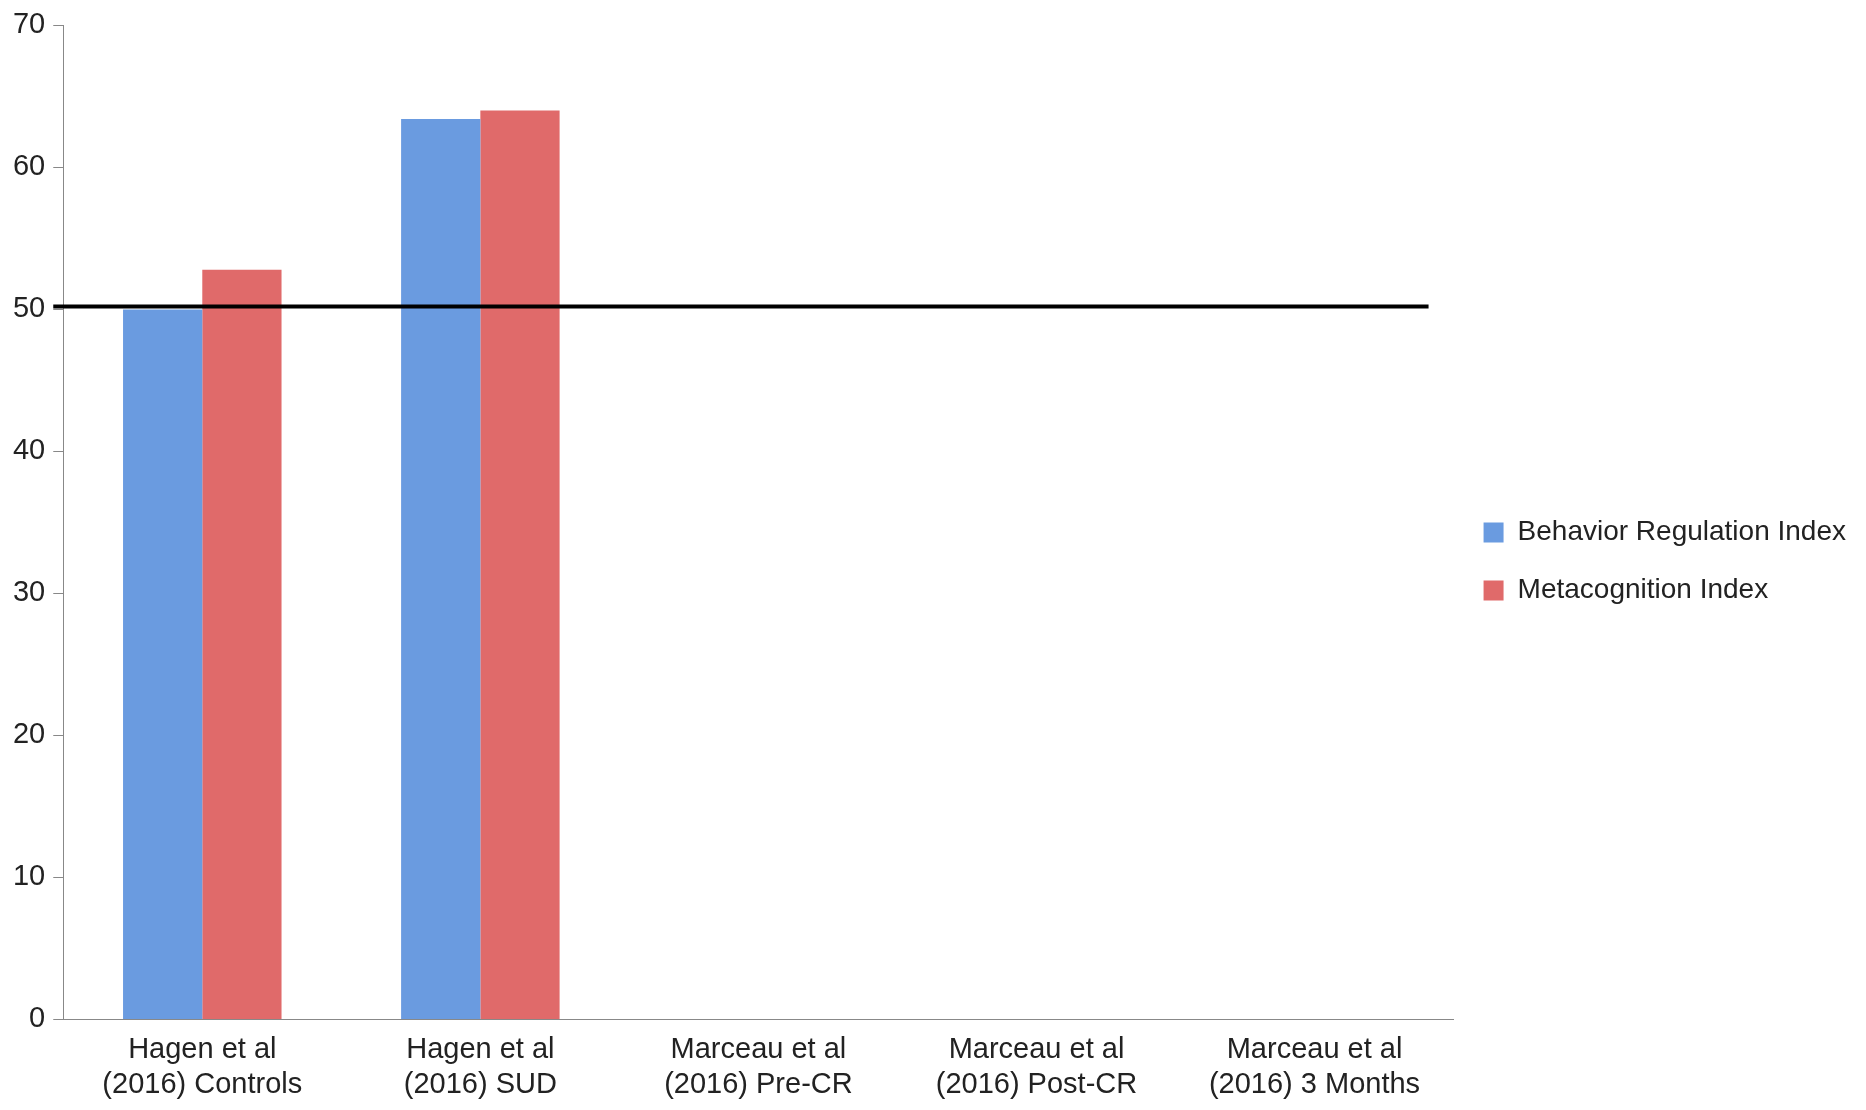  Describe the element at coordinates (758, 1065) in the screenshot. I see `x-tick-label: Marceau et al (2016) Pre-CR` at that location.